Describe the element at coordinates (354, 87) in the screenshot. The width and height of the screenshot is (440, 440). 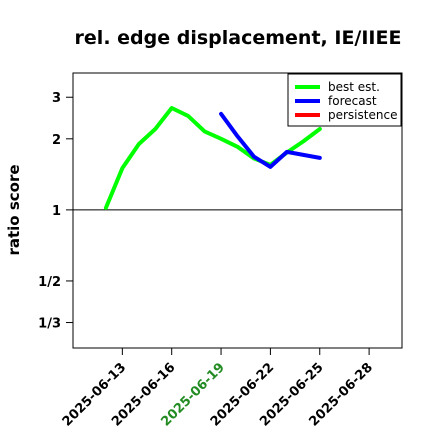
I see `legend-label: best est.` at that location.